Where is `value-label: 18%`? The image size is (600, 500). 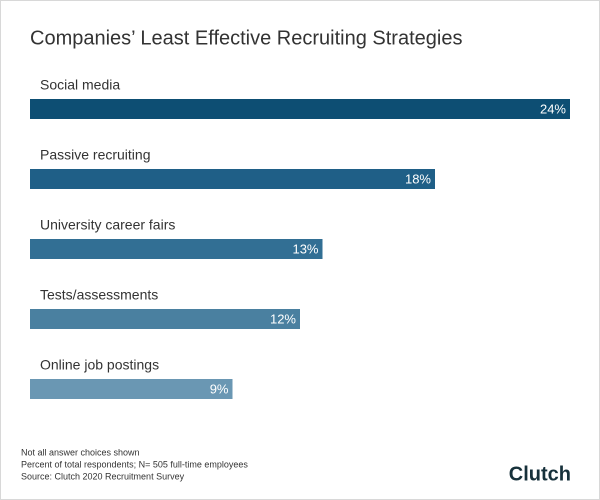
value-label: 18% is located at coordinates (418, 178).